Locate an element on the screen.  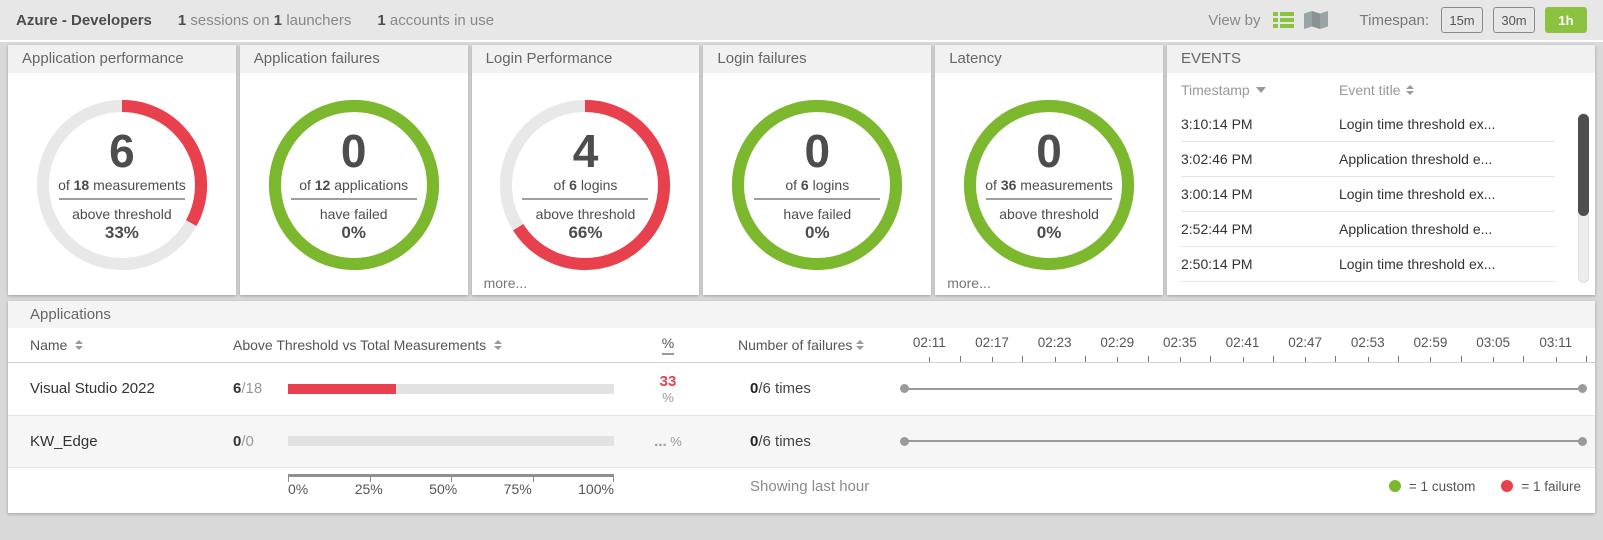
events-sort-timestamp: Timestamp is located at coordinates (1260, 90).